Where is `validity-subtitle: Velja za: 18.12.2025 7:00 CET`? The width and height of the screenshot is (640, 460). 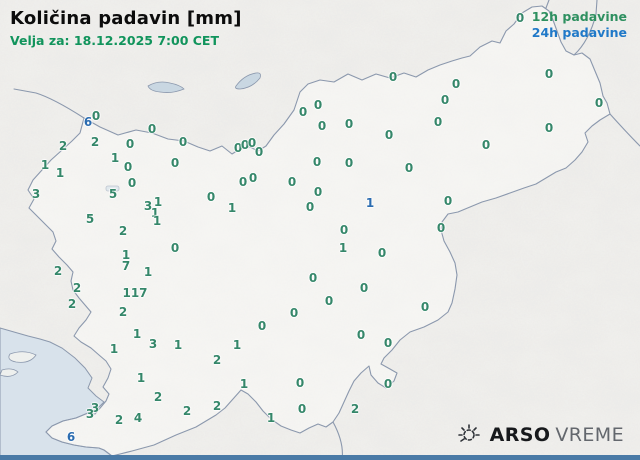
validity-subtitle: Velja za: 18.12.2025 7:00 CET is located at coordinates (114, 40).